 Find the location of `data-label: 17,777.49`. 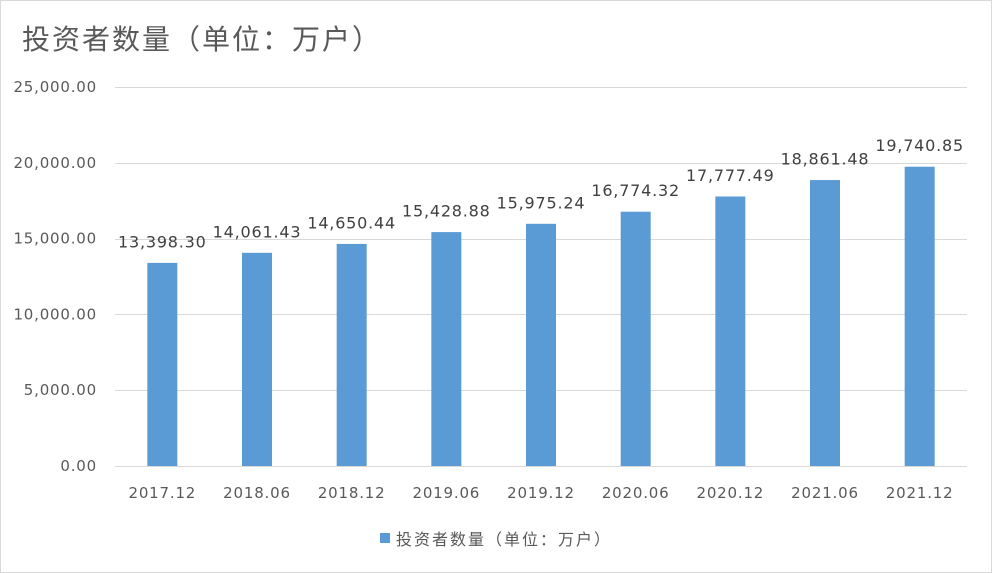

data-label: 17,777.49 is located at coordinates (730, 175).